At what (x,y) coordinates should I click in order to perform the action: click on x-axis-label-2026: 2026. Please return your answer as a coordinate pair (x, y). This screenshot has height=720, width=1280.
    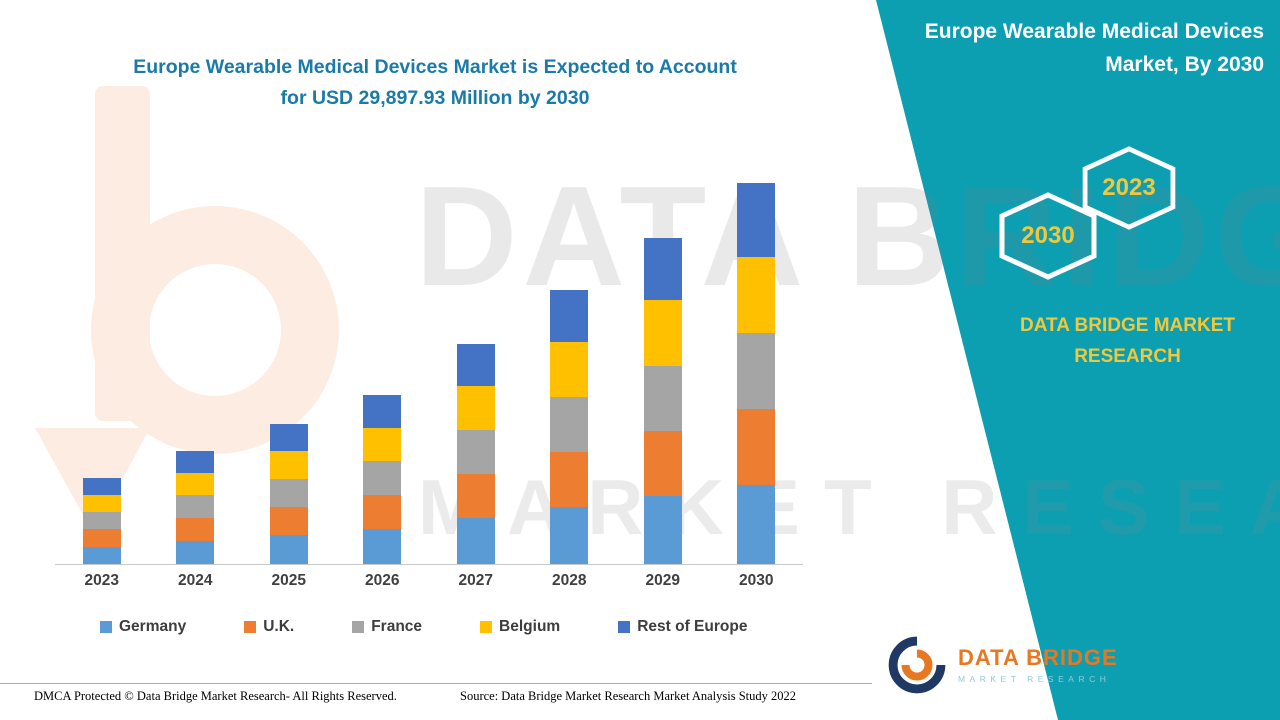
    Looking at the image, I should click on (382, 580).